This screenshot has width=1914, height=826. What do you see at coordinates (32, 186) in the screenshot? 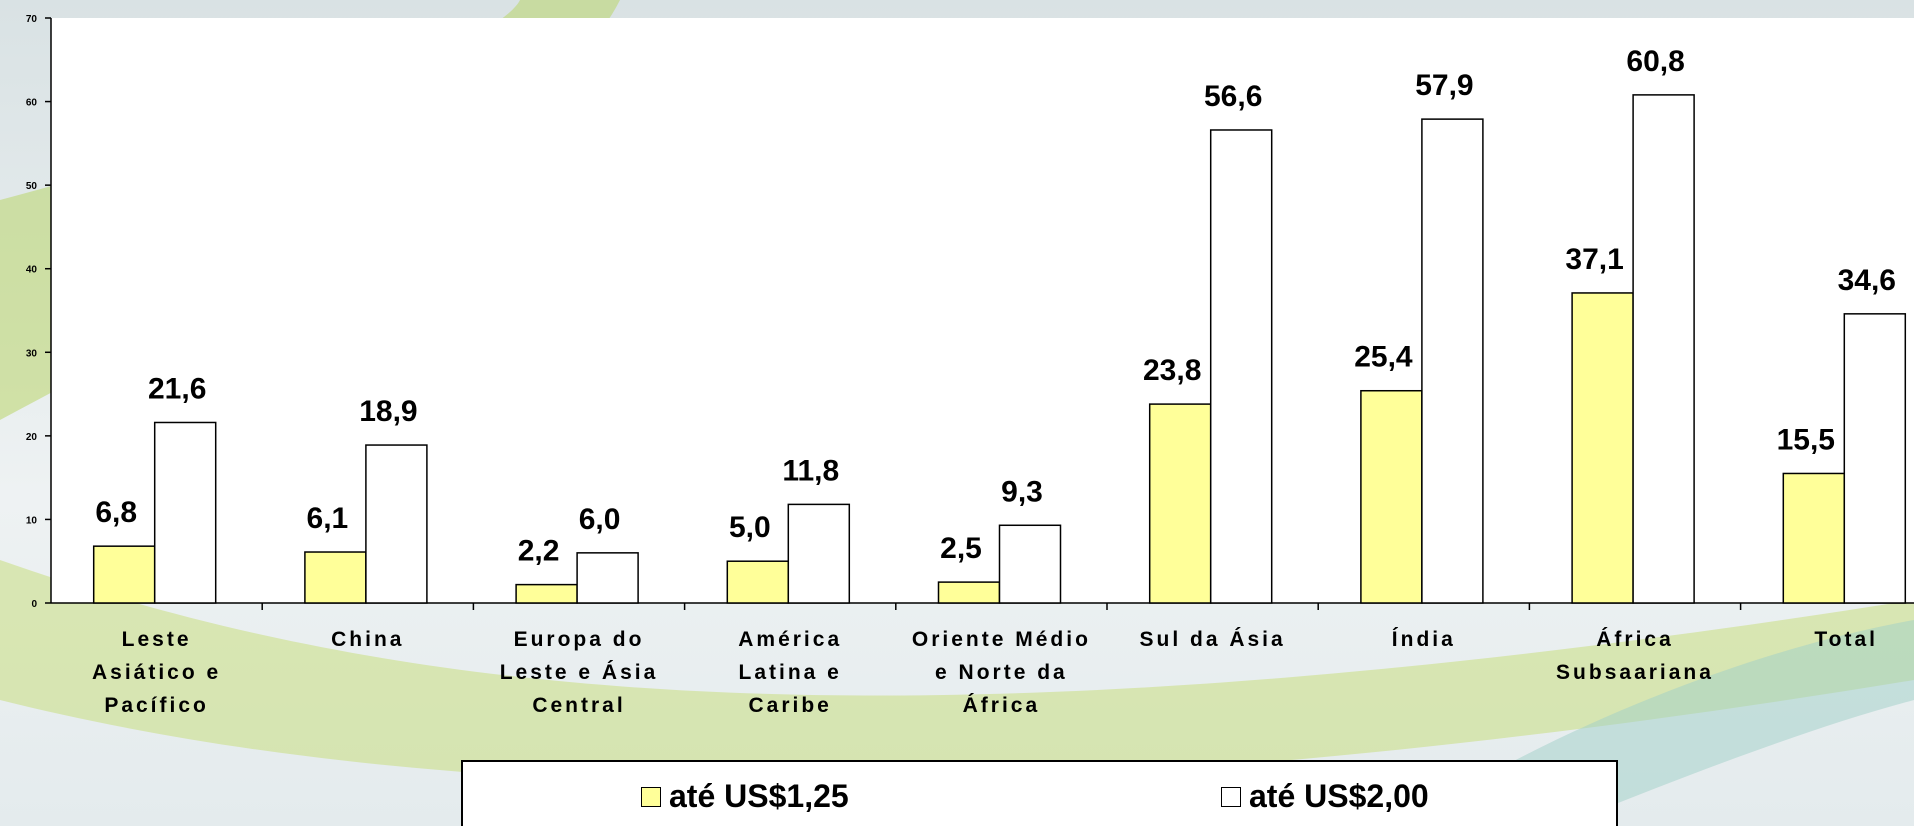
I see `y-tick-label: 50` at bounding box center [32, 186].